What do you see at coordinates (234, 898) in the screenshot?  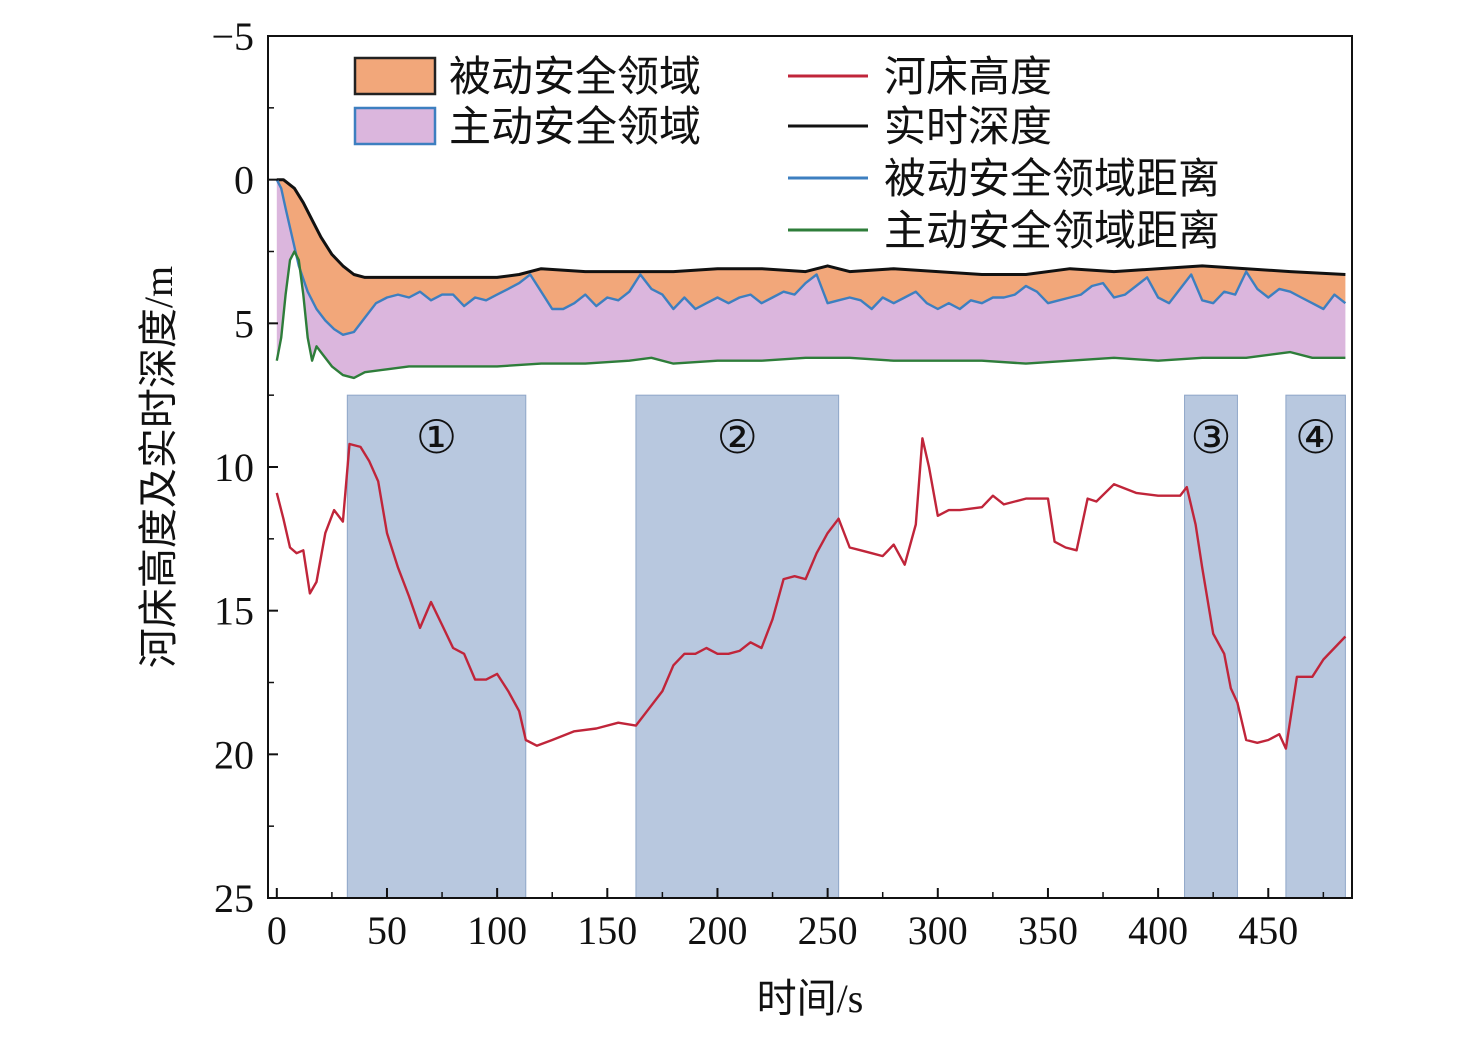 I see `y-tick-label: 25` at bounding box center [234, 898].